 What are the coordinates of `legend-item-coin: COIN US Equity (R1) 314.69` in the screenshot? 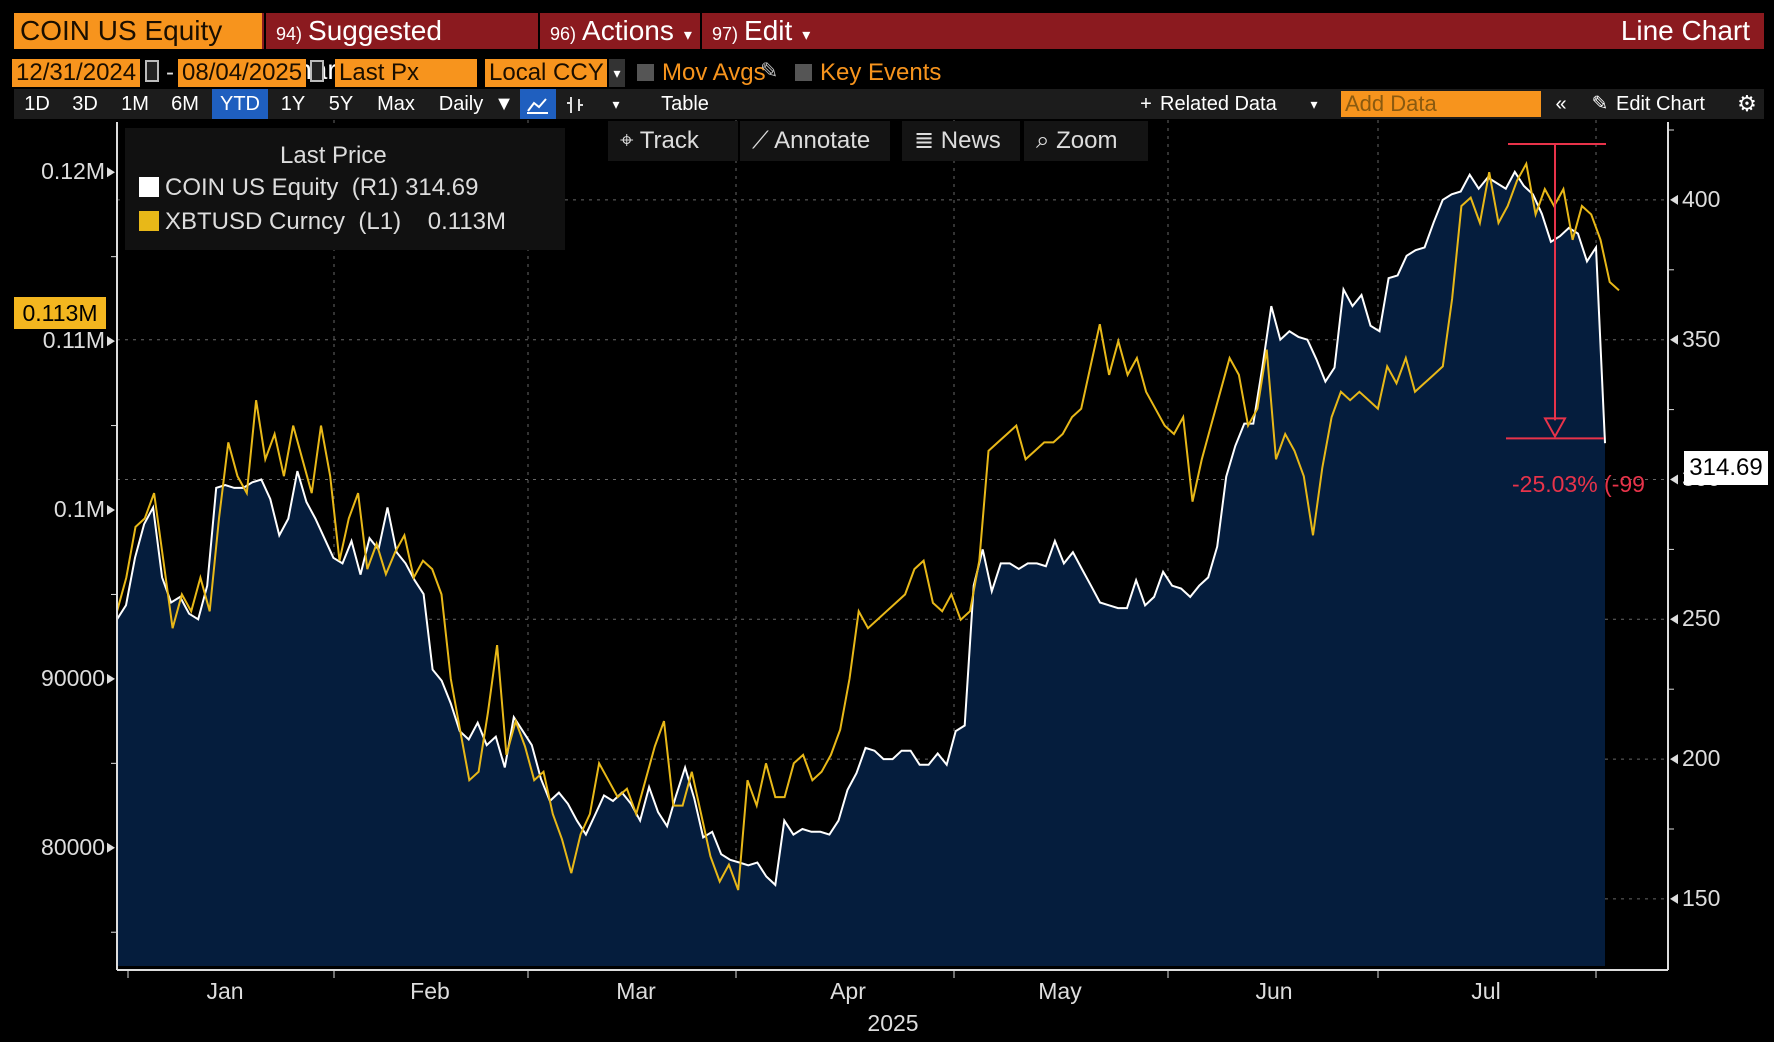 It's located at (308, 188).